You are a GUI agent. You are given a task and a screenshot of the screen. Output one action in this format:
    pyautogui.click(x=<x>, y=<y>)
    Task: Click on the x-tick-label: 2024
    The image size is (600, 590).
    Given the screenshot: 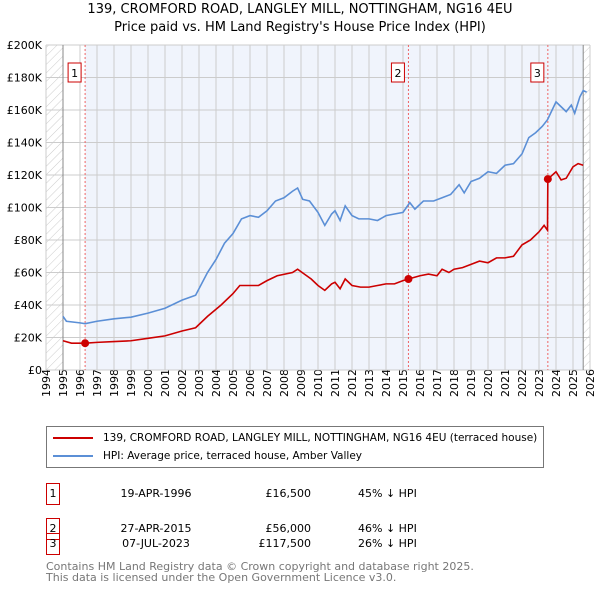 What is the action you would take?
    pyautogui.click(x=556, y=383)
    